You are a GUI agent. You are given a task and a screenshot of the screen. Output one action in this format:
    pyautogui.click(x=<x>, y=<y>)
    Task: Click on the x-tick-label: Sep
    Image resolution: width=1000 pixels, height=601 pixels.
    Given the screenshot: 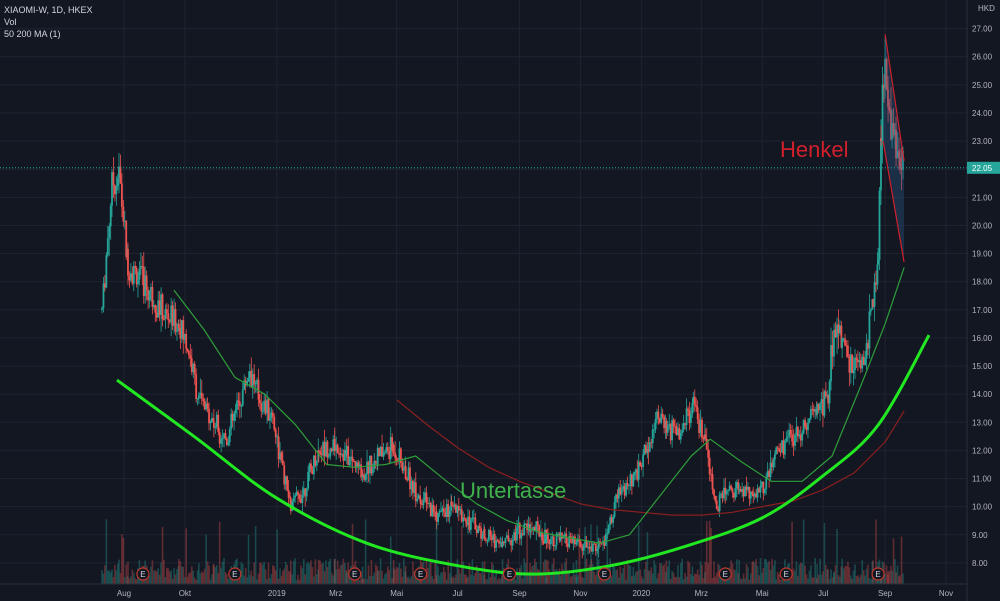 What is the action you would take?
    pyautogui.click(x=885, y=593)
    